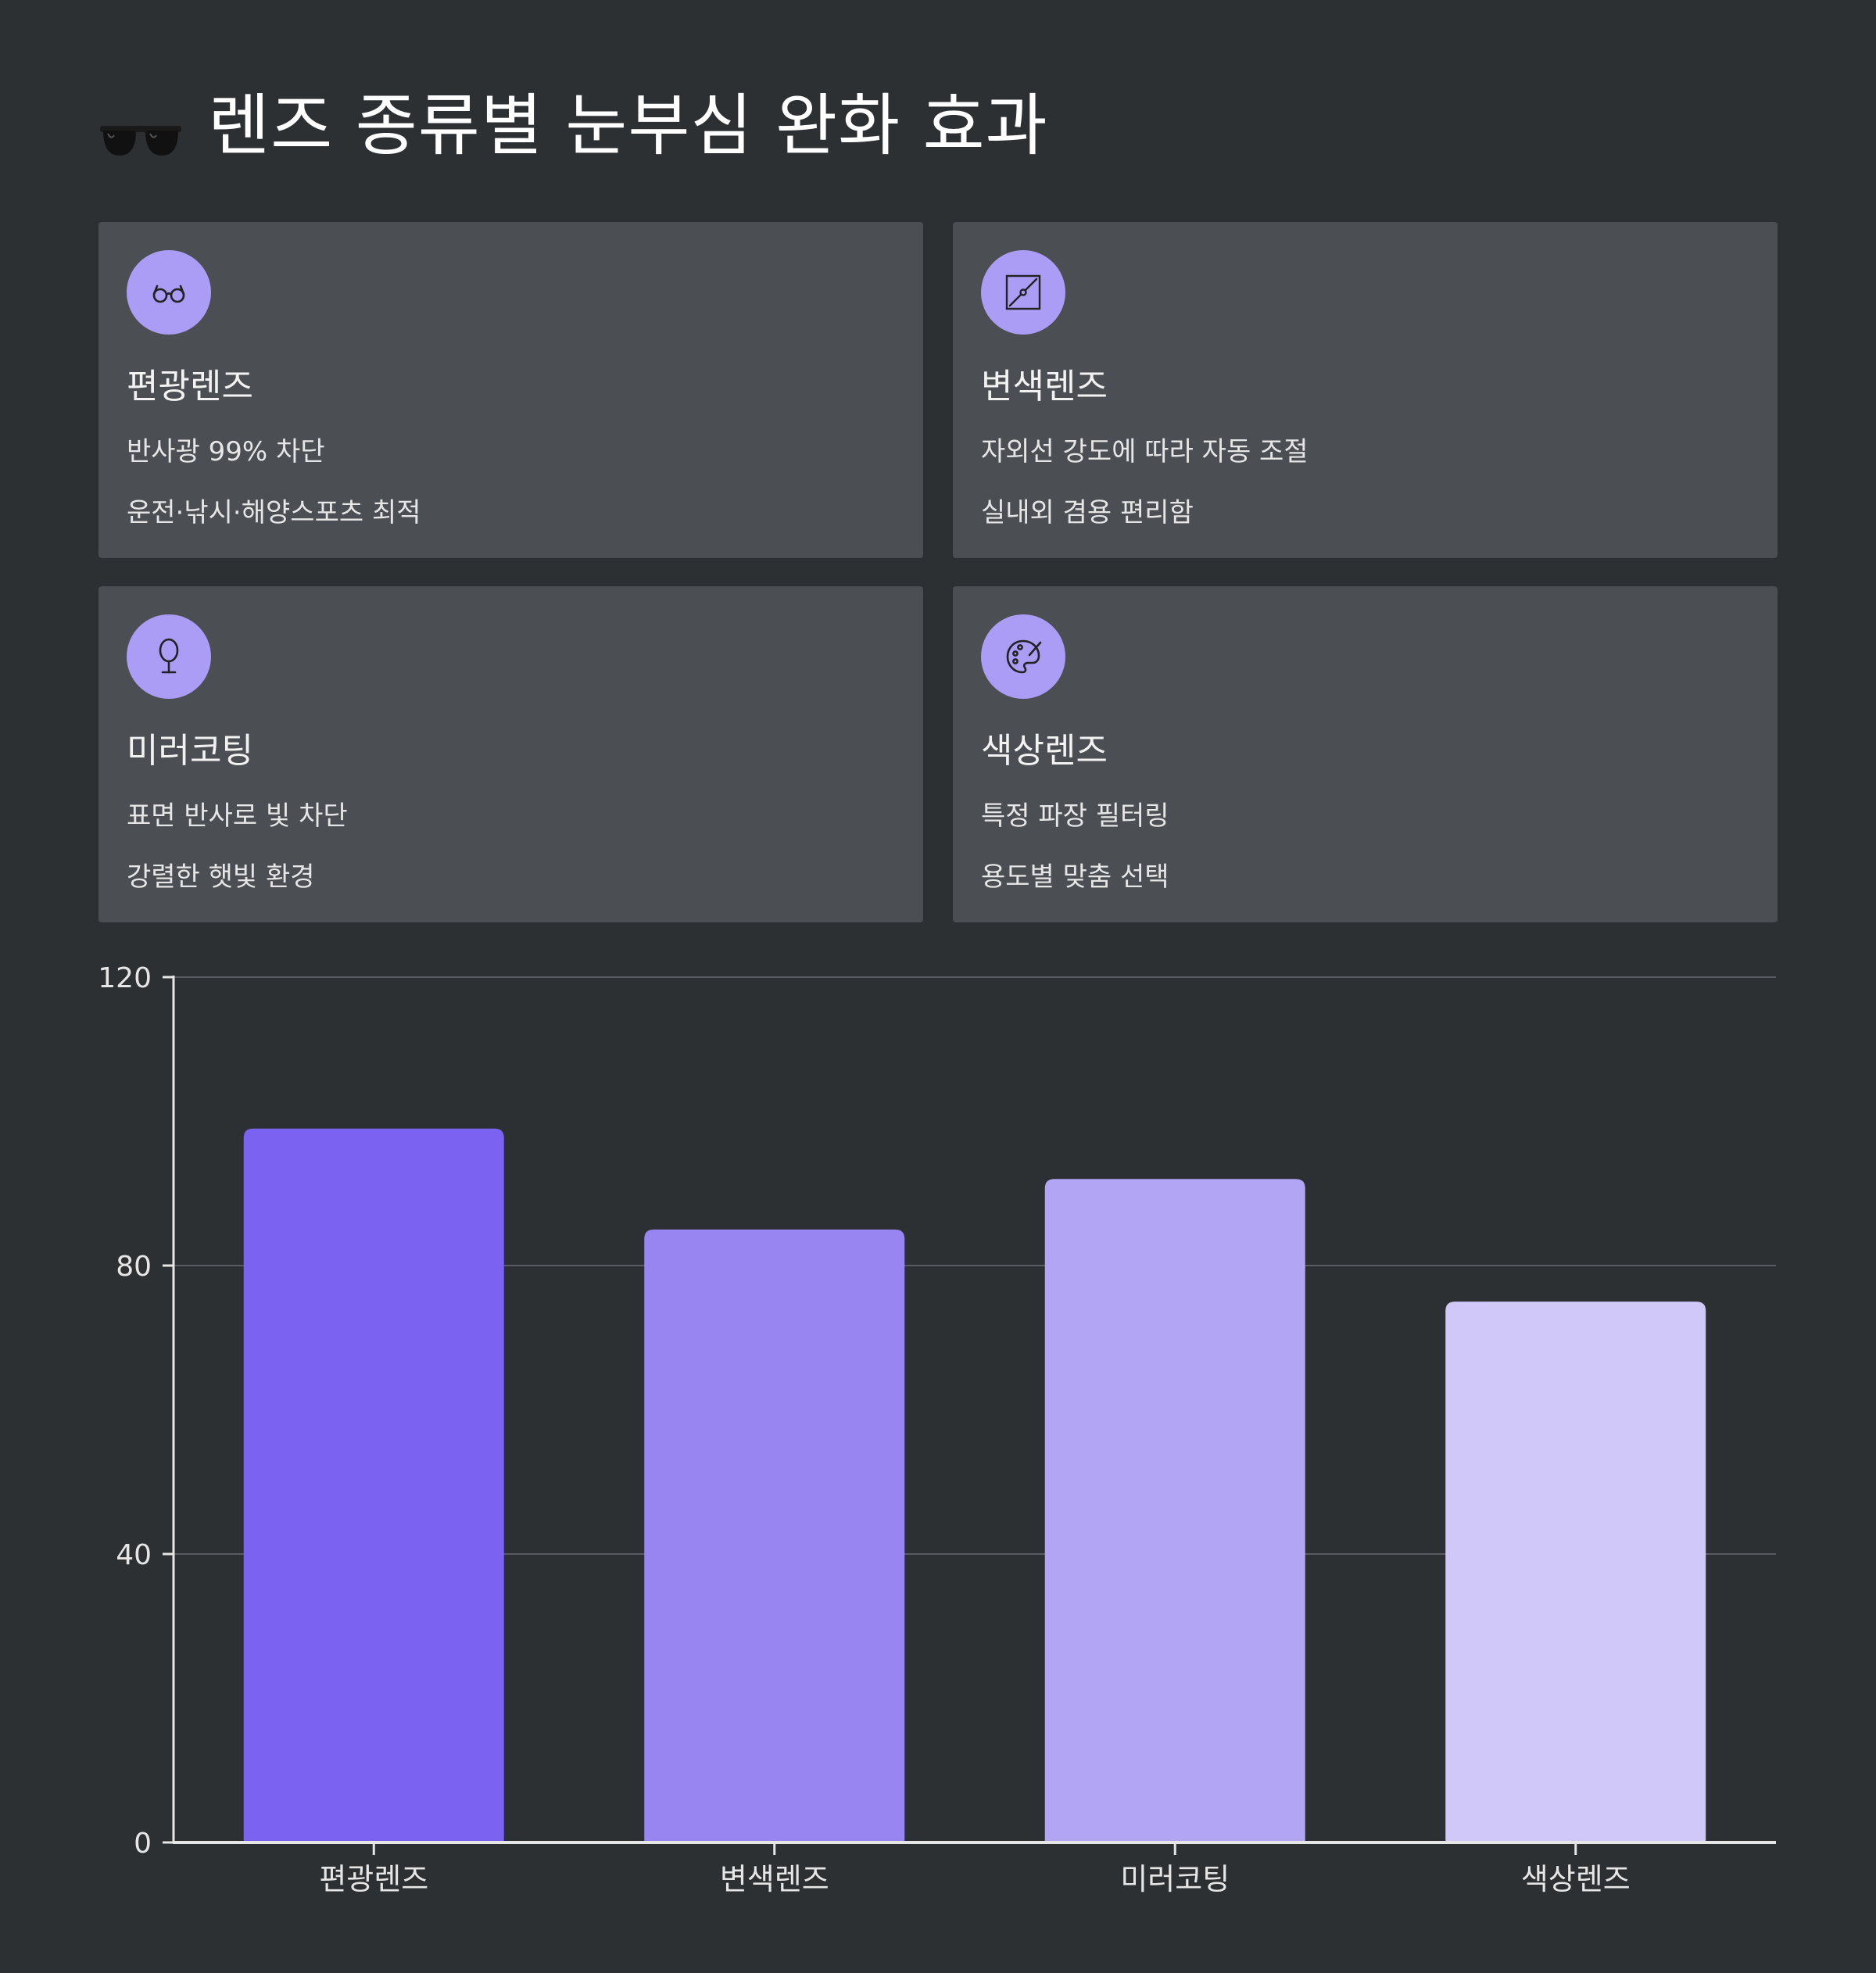 This screenshot has width=1876, height=1973. What do you see at coordinates (975, 1869) in the screenshot?
I see `x-axis-ticks: 편광렌즈 변색렌즈 미러코팅 색상렌즈` at bounding box center [975, 1869].